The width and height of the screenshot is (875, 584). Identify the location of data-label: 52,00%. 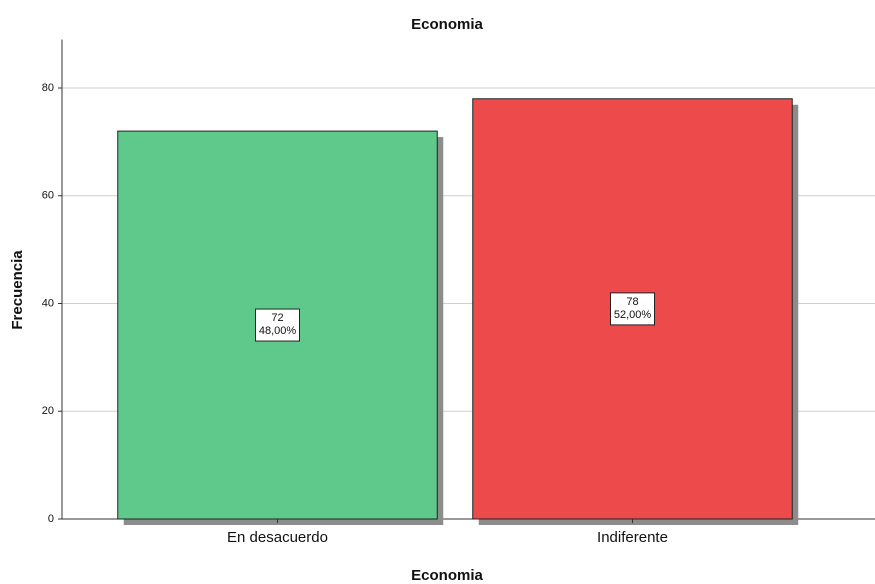
(633, 315).